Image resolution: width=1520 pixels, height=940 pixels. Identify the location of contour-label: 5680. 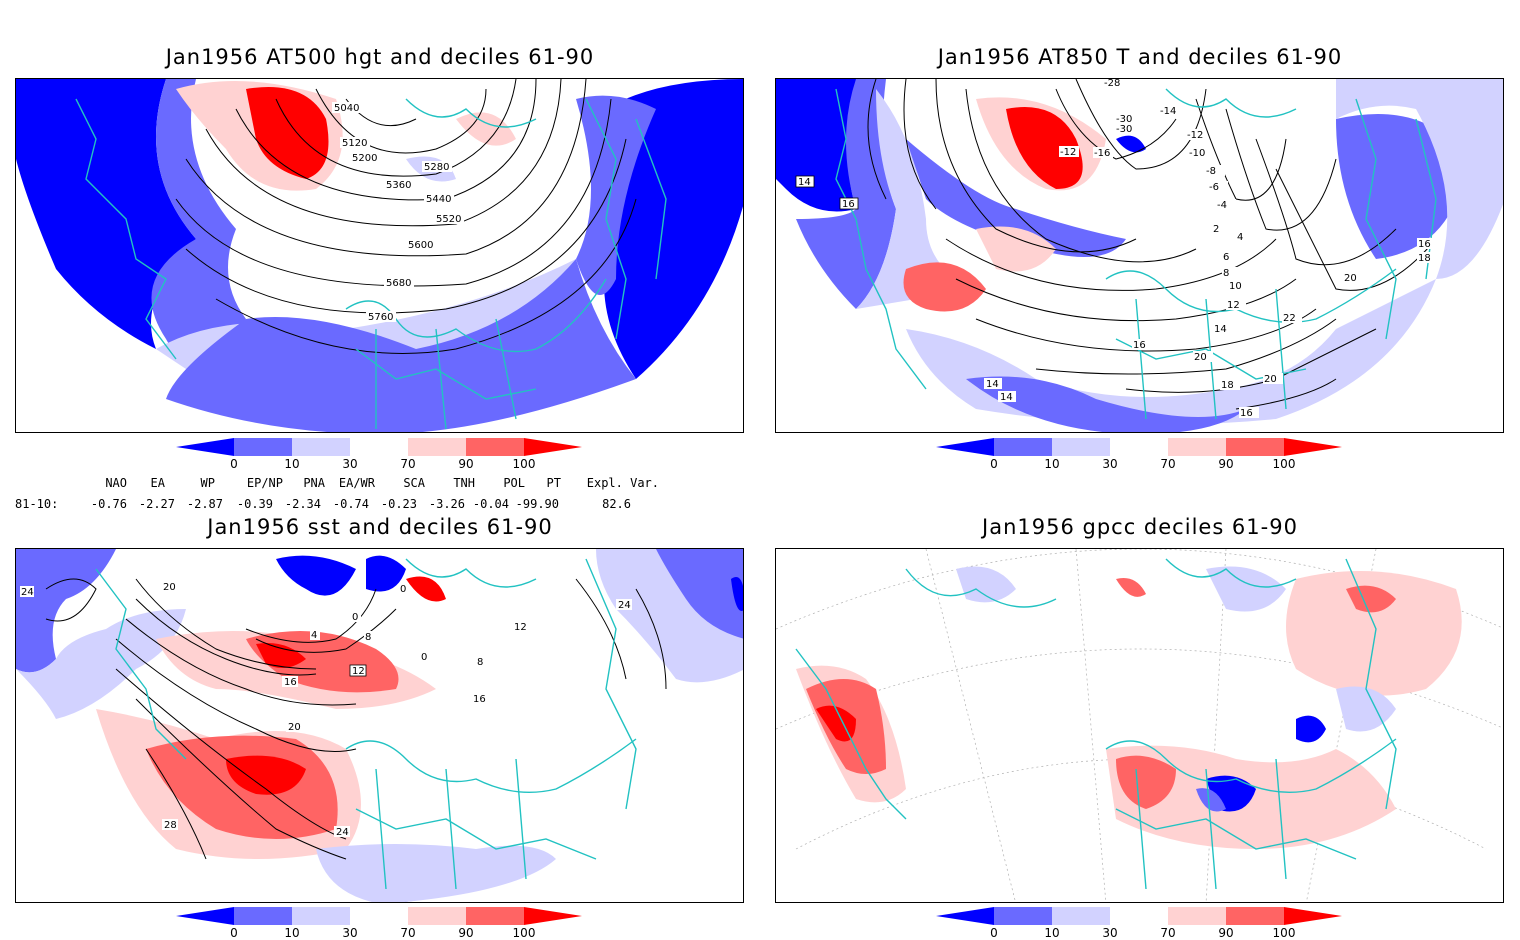
(399, 283).